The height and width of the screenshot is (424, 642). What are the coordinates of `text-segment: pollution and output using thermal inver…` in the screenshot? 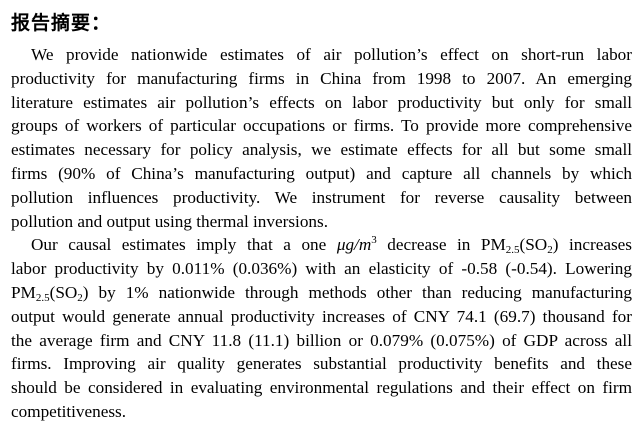 It's located at (169, 221).